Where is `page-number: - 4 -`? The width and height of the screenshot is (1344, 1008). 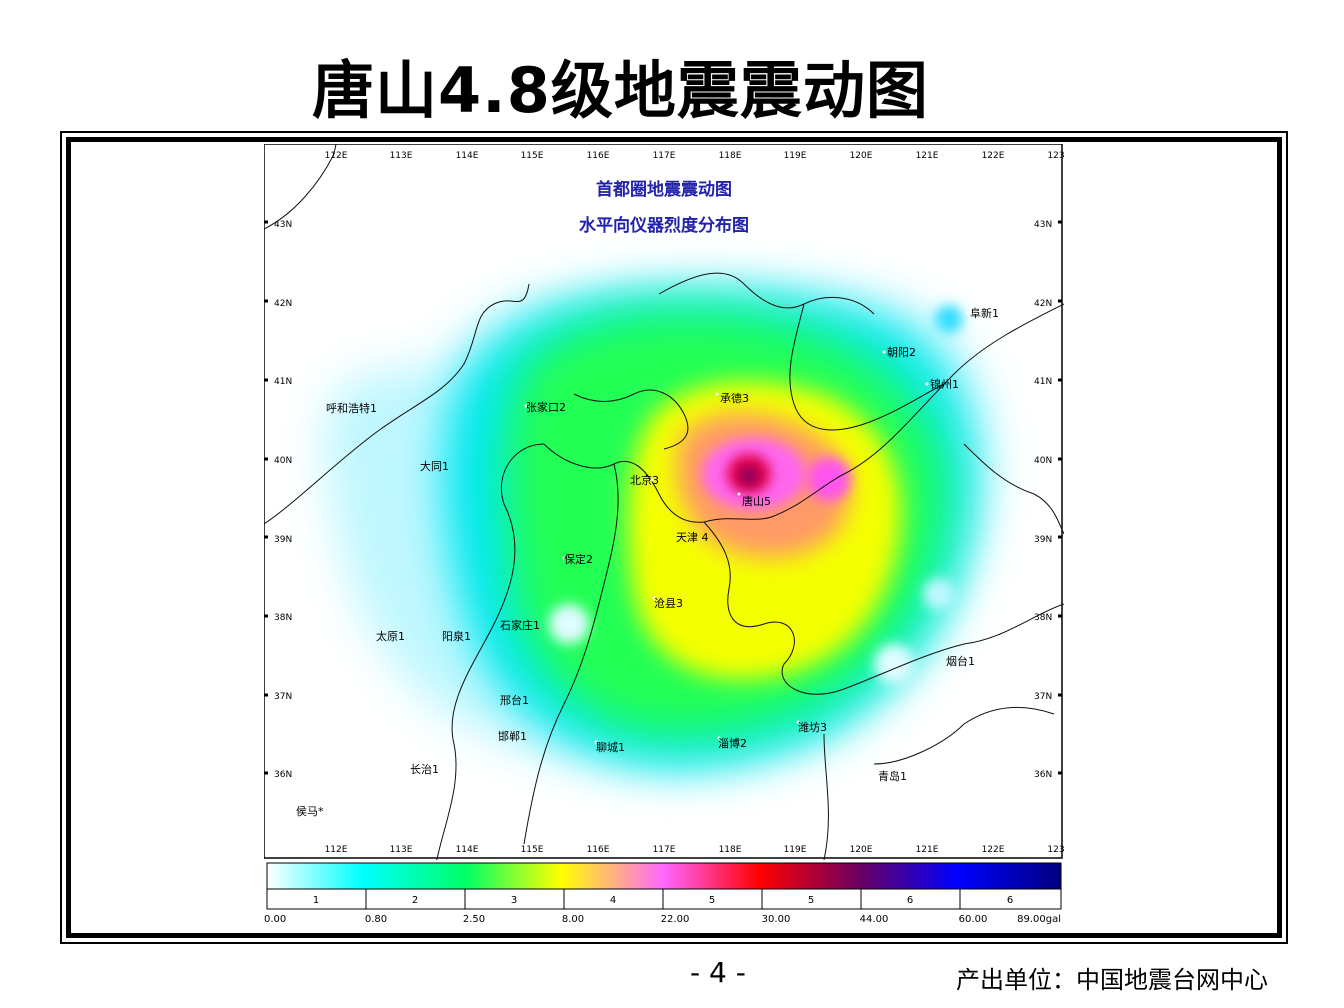
page-number: - 4 - is located at coordinates (718, 972).